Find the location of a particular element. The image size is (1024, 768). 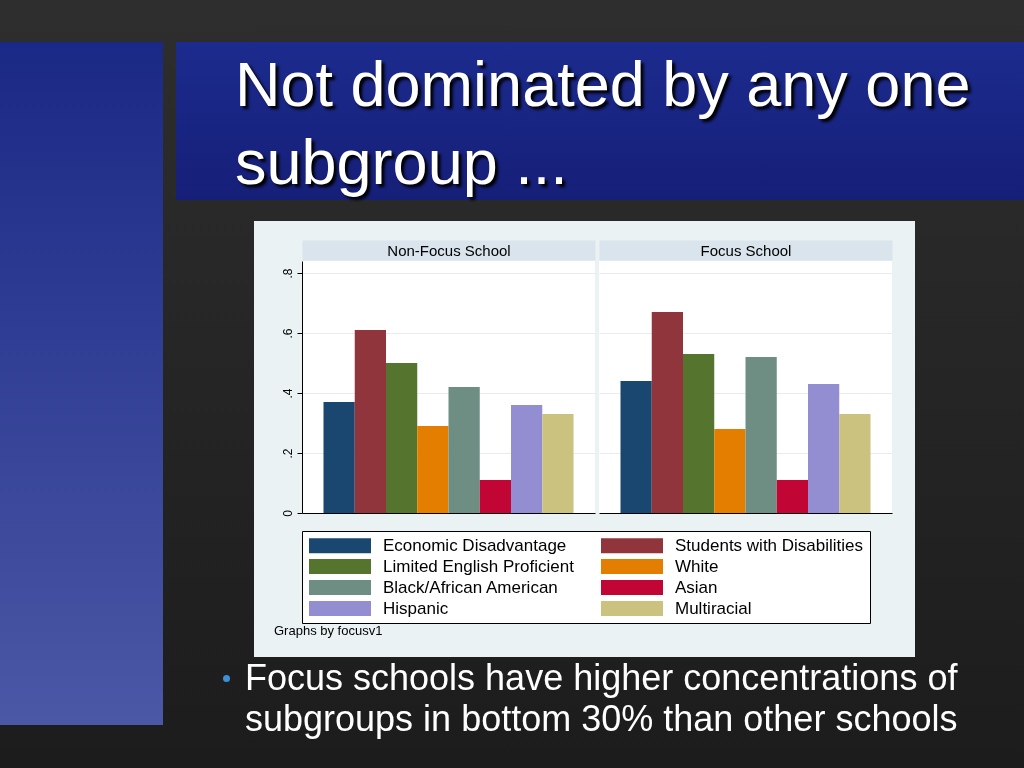

legend-label: Asian is located at coordinates (696, 587).